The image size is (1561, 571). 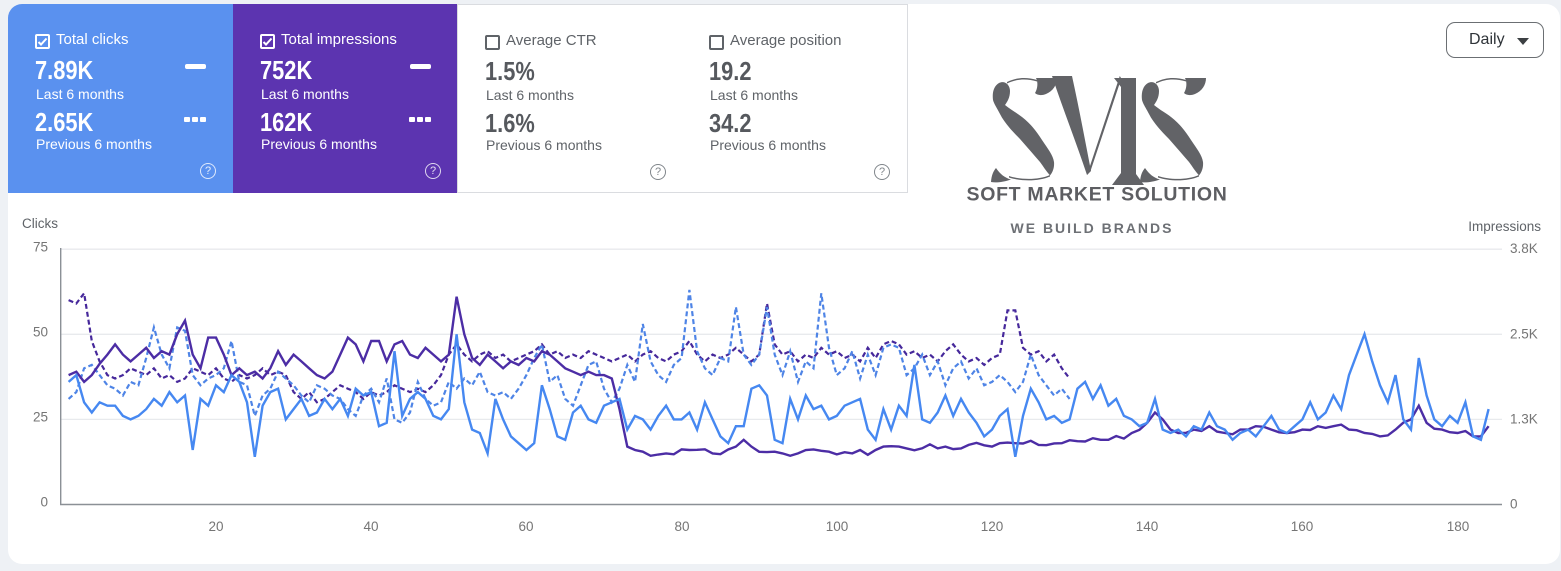 I want to click on svg-text: 100, so click(x=837, y=526).